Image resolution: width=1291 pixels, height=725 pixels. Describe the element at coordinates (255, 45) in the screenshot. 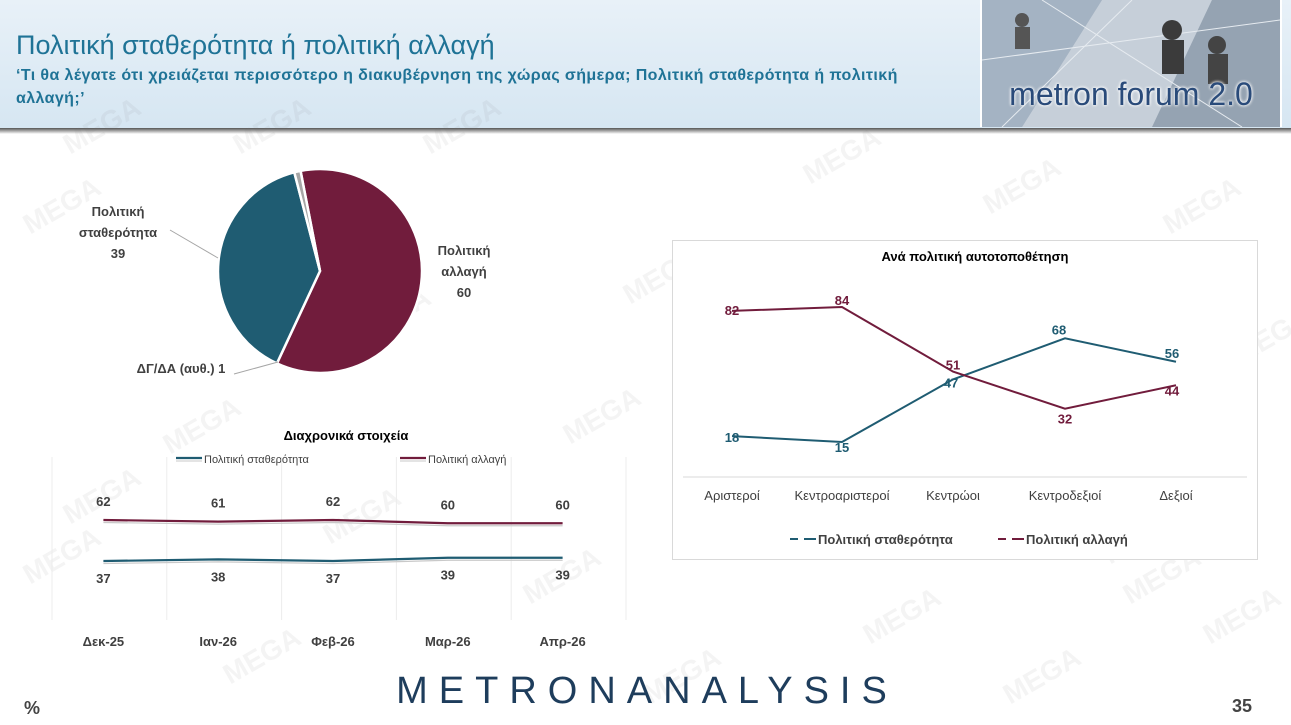

I see `page-title: Πολιτική σταθερότητα ή πολιτική αλλαγή` at that location.